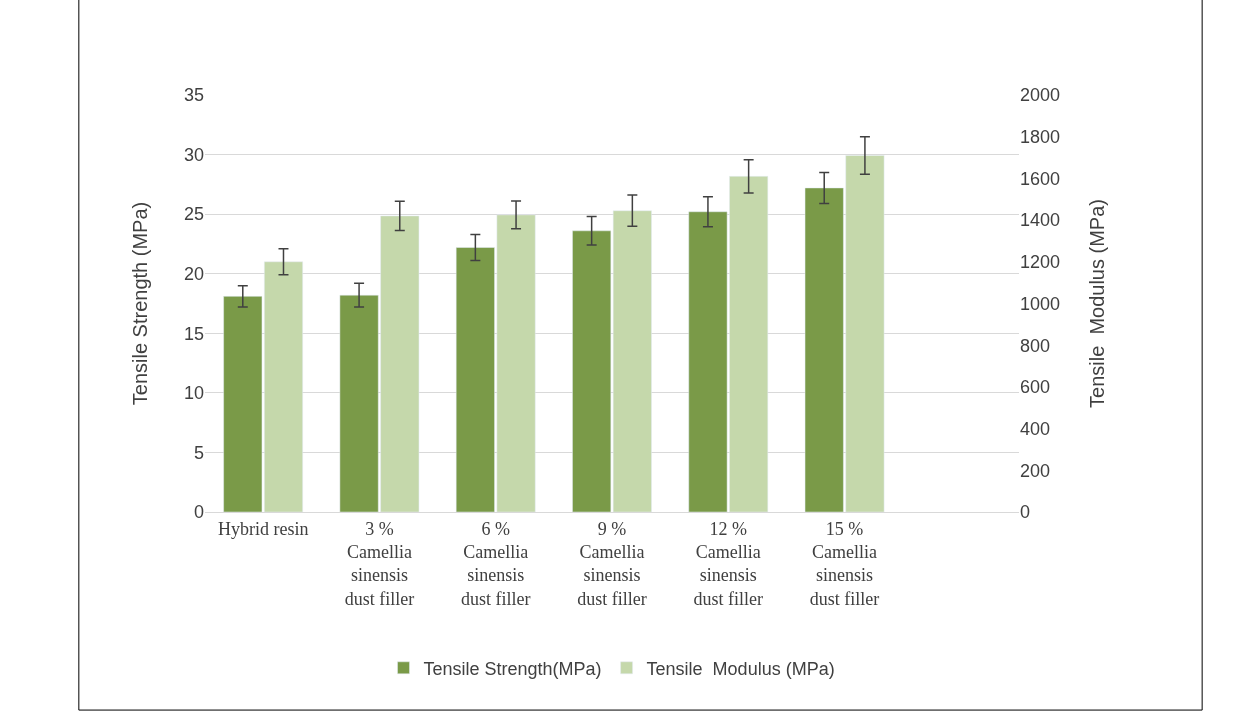 This screenshot has height=720, width=1254. Describe the element at coordinates (193, 95) in the screenshot. I see `y-tick-label: 35` at that location.